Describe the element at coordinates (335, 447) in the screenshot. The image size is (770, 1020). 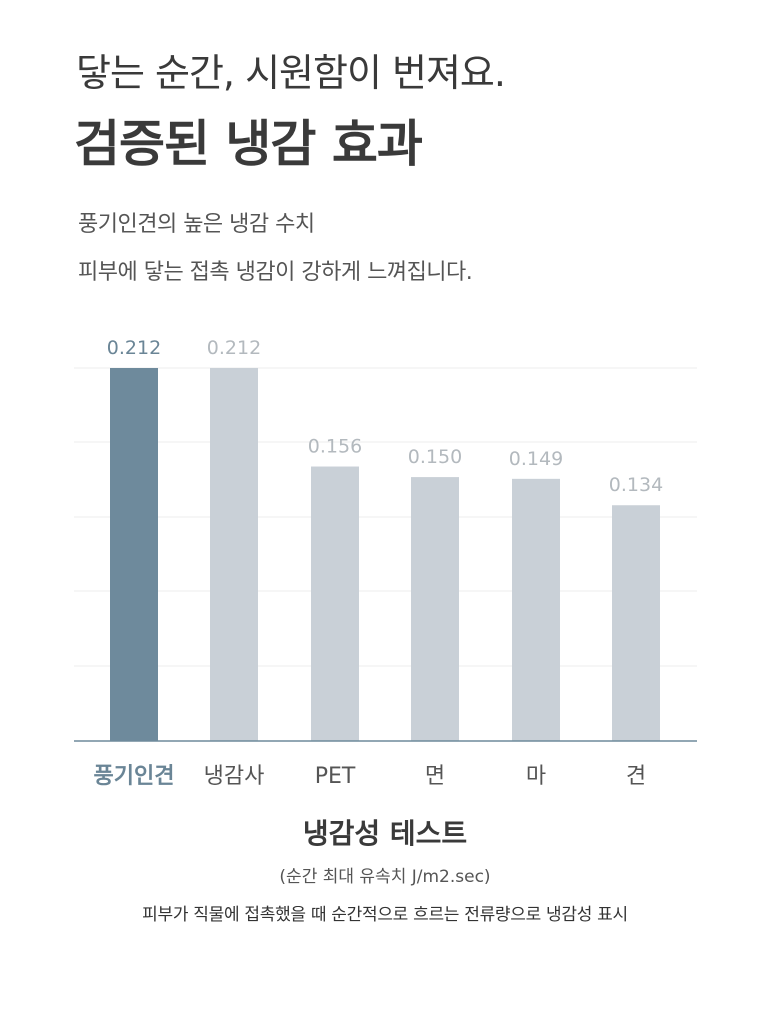
I see `value-label-2: 0.156` at that location.